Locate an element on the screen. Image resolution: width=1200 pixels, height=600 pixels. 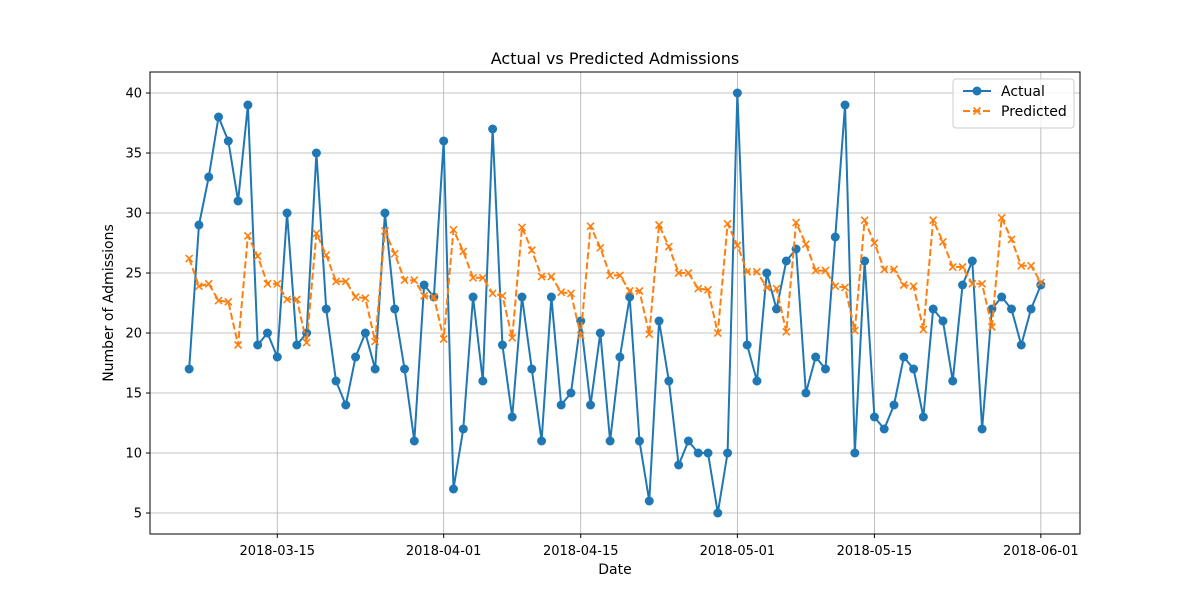
x-tick-label: 2018-05-15 is located at coordinates (875, 551).